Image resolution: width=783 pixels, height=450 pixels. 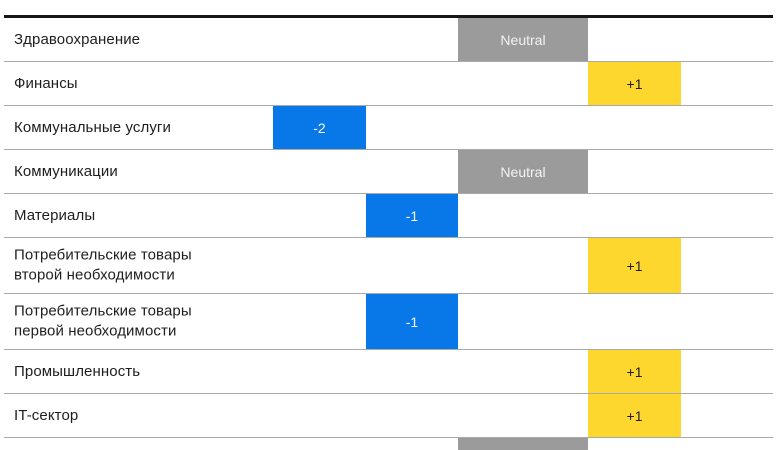 I want to click on table-row, so click(x=388, y=444).